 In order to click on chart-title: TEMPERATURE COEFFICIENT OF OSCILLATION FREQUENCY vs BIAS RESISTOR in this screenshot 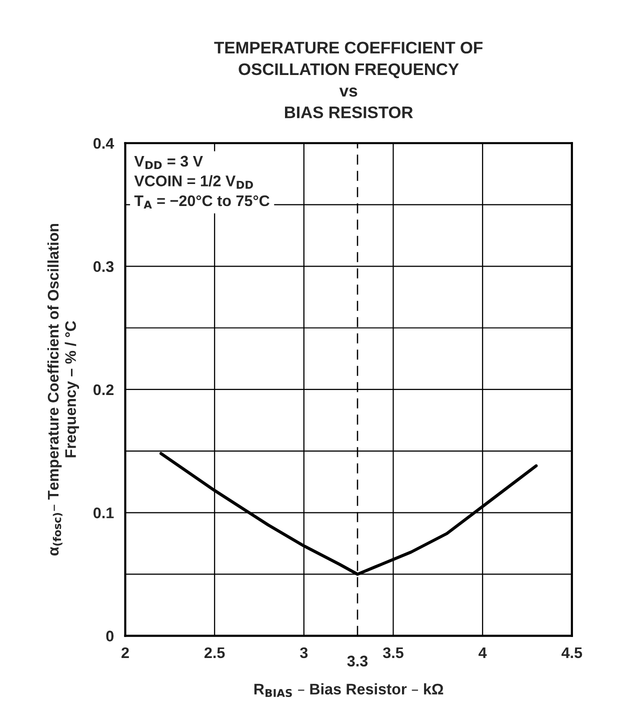, I will do `click(348, 80)`.